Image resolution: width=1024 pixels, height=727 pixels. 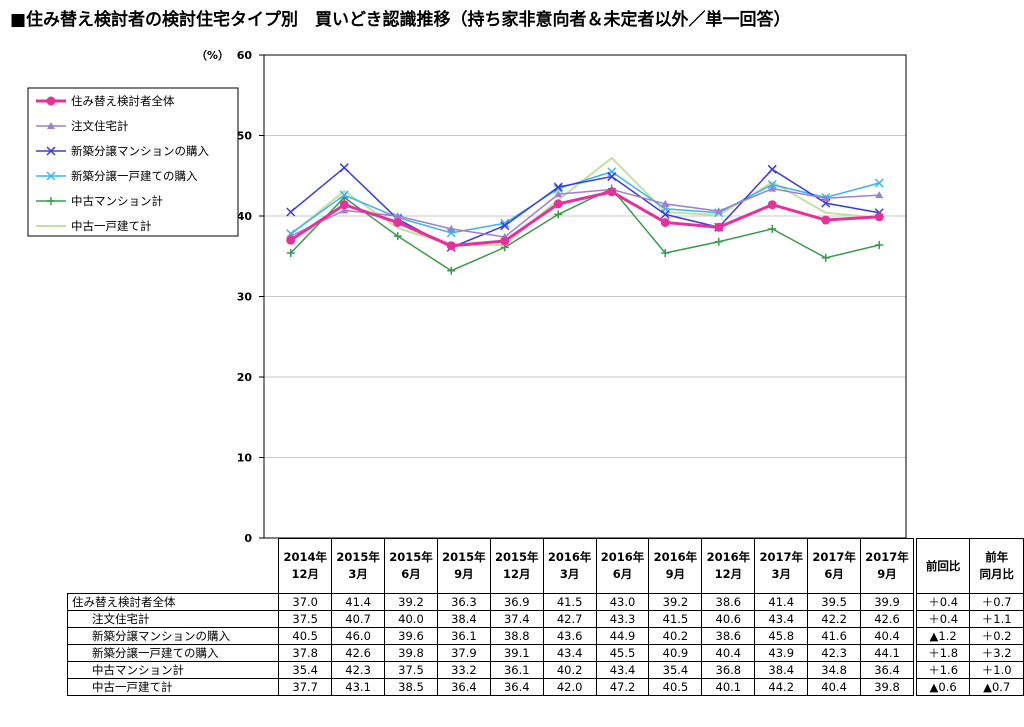 I want to click on table-cell: 42.3, so click(x=358, y=670).